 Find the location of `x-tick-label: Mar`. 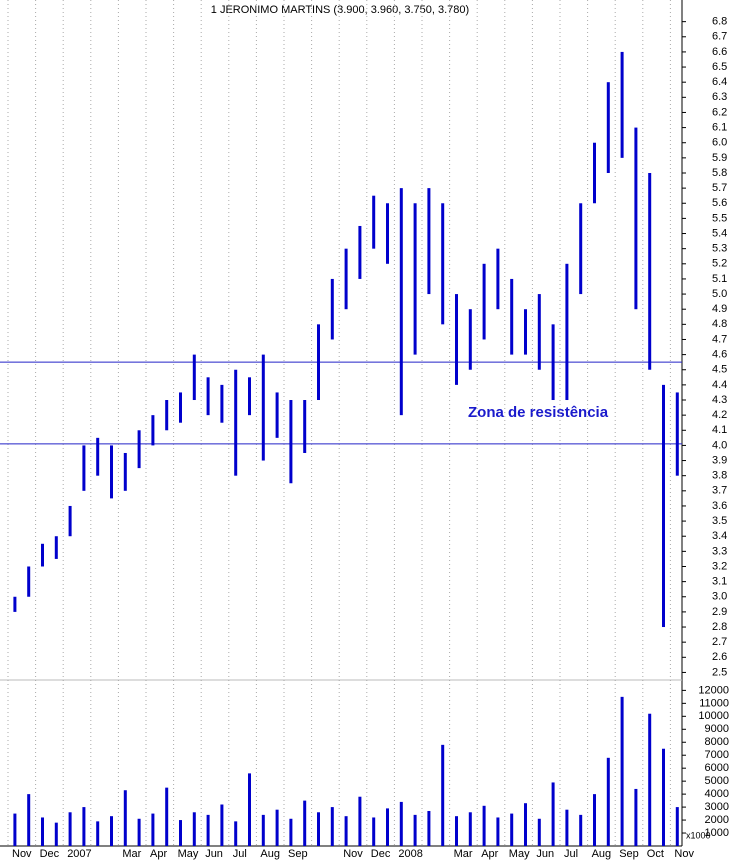

x-tick-label: Mar is located at coordinates (131, 854).